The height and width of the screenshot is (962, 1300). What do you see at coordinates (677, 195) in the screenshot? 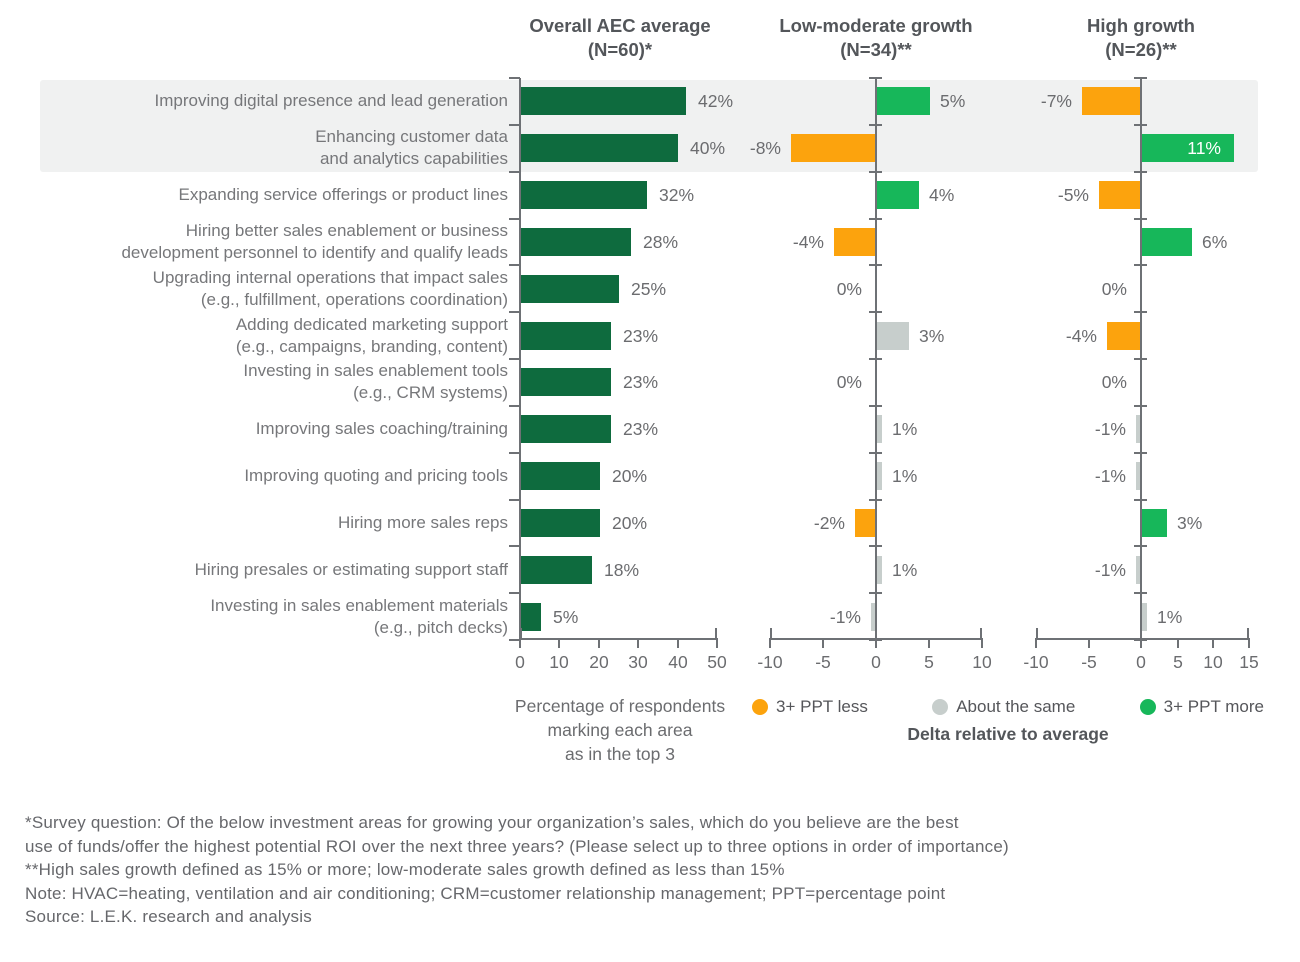
I see `overall-value-label: 32%` at bounding box center [677, 195].